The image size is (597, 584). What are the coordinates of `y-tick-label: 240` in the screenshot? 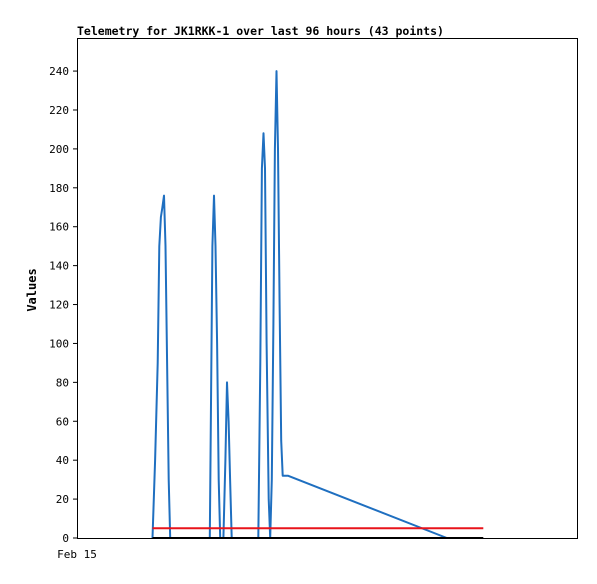 It's located at (59, 71).